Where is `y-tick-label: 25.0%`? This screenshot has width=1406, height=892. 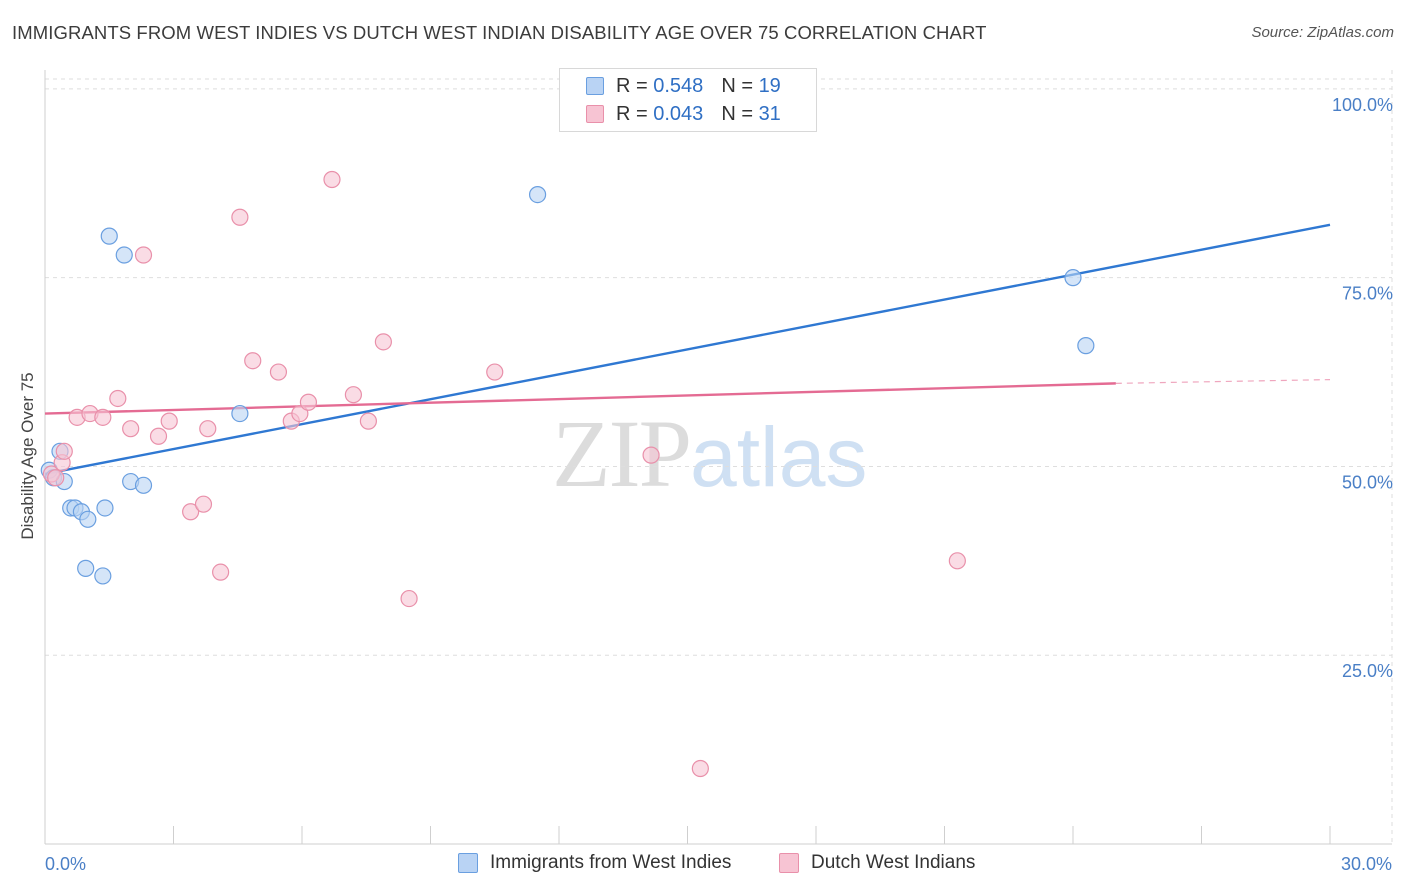
y-tick-label: 25.0% is located at coordinates (1367, 671).